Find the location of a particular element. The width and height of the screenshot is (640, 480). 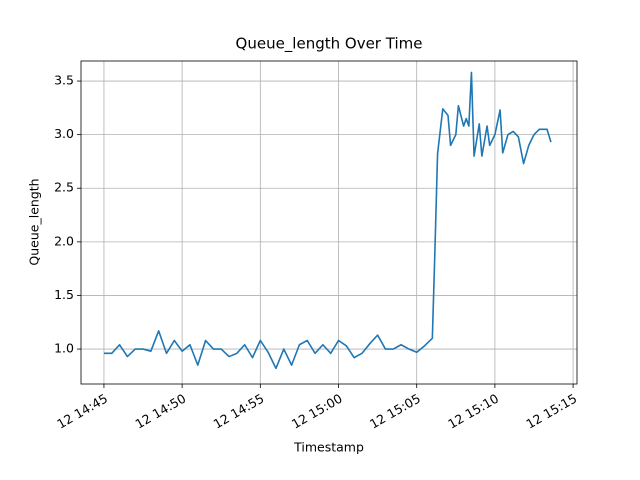

y-tick-label: 3.5 is located at coordinates (64, 80).